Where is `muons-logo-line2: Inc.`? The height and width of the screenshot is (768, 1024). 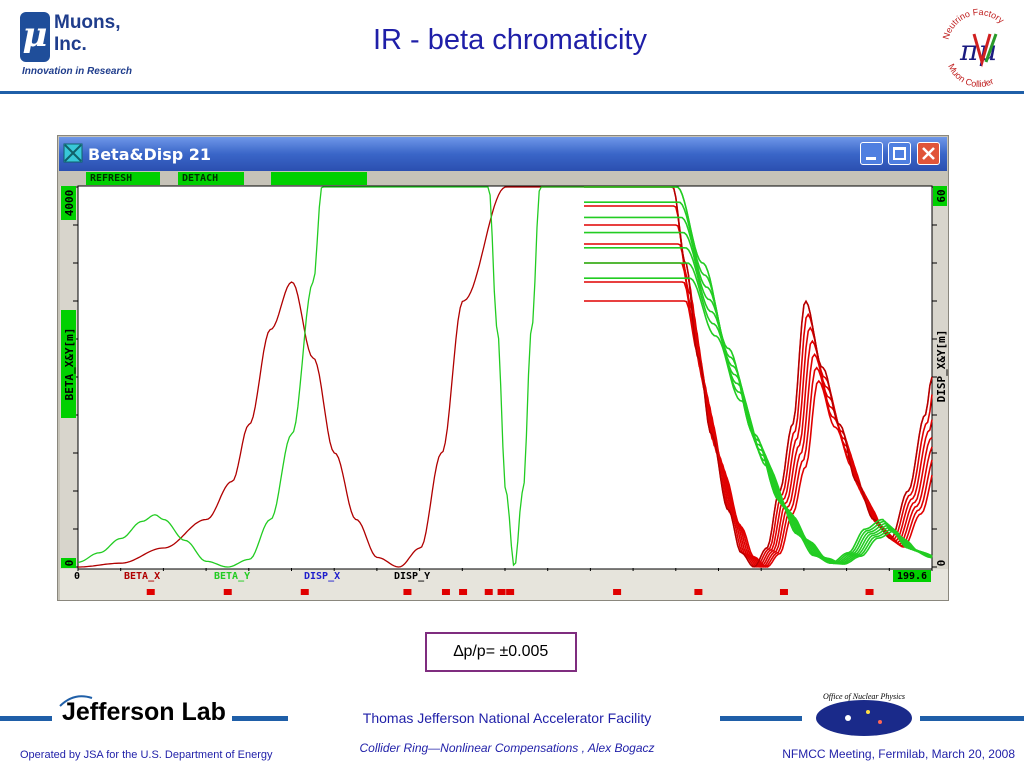 muons-logo-line2: Inc. is located at coordinates (70, 44).